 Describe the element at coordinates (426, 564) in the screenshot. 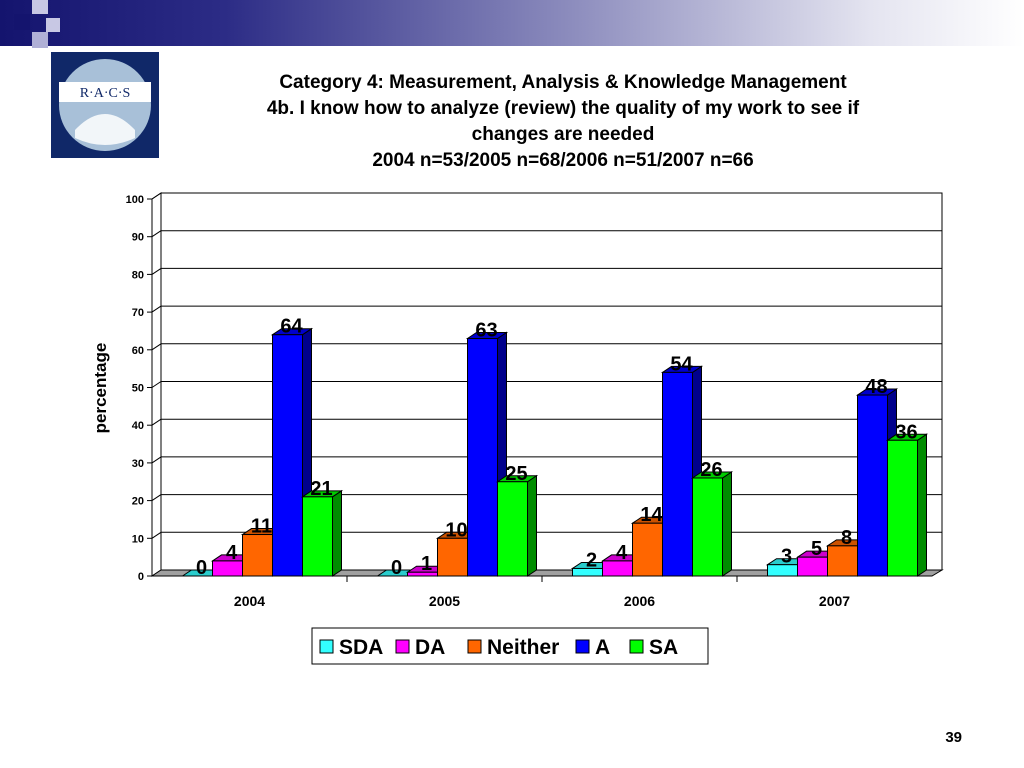

I see `data-label: 1` at that location.